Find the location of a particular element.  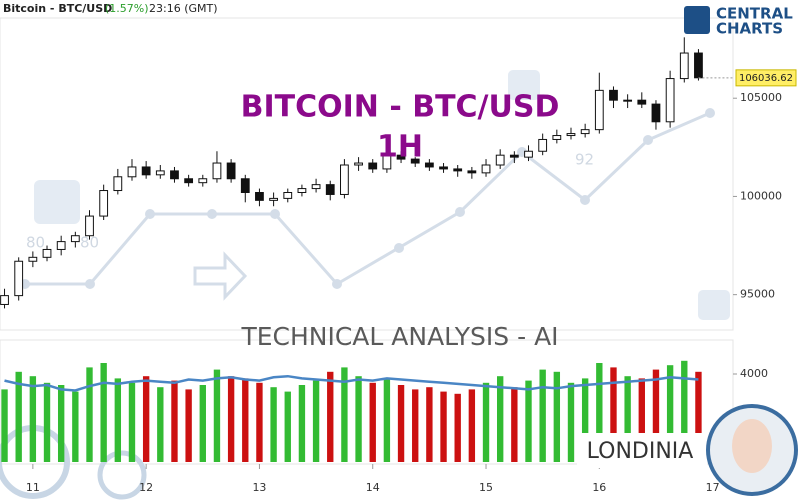

y-tick-label: 105000 is located at coordinates (761, 97).